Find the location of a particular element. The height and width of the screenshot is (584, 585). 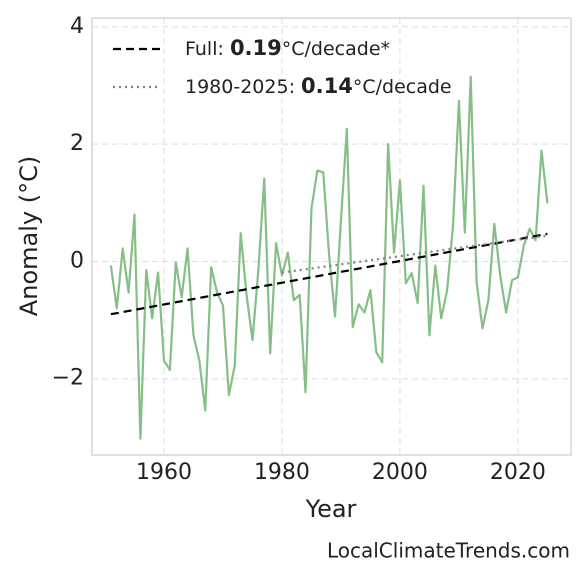

x-tick-label: 1960 is located at coordinates (164, 472).